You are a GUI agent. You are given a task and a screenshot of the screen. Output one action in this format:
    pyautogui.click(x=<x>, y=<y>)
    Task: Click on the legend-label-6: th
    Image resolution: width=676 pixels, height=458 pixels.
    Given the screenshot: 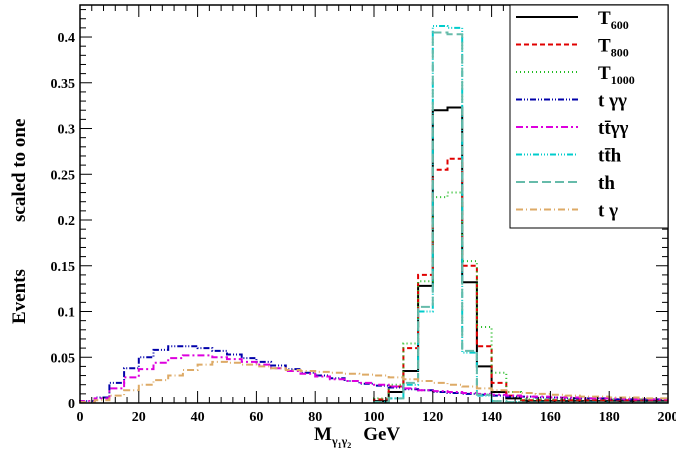 What is the action you would take?
    pyautogui.click(x=606, y=183)
    